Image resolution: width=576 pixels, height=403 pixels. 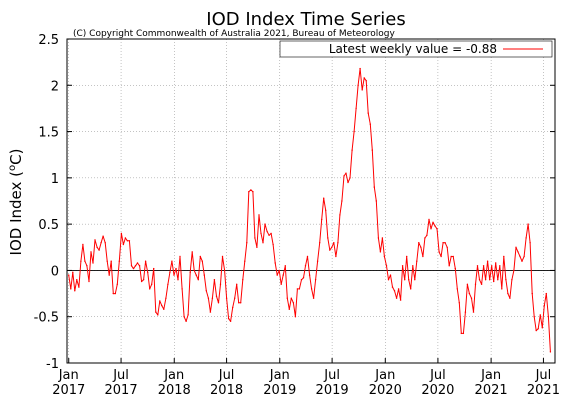 I want to click on legend: Latest weekly value = -0.88, so click(x=416, y=49).